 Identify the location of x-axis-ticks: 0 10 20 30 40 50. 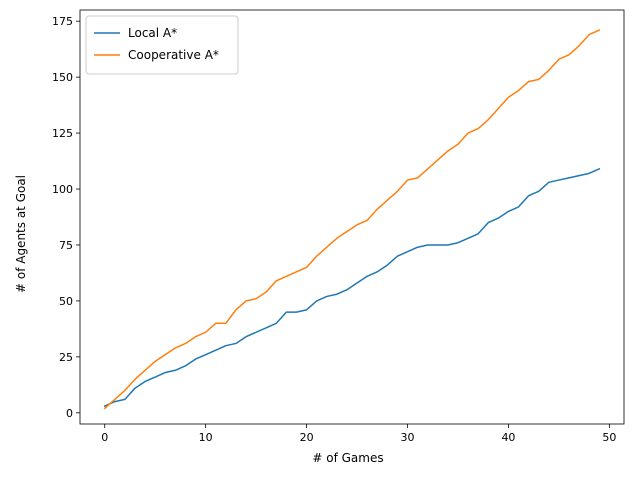
(358, 434).